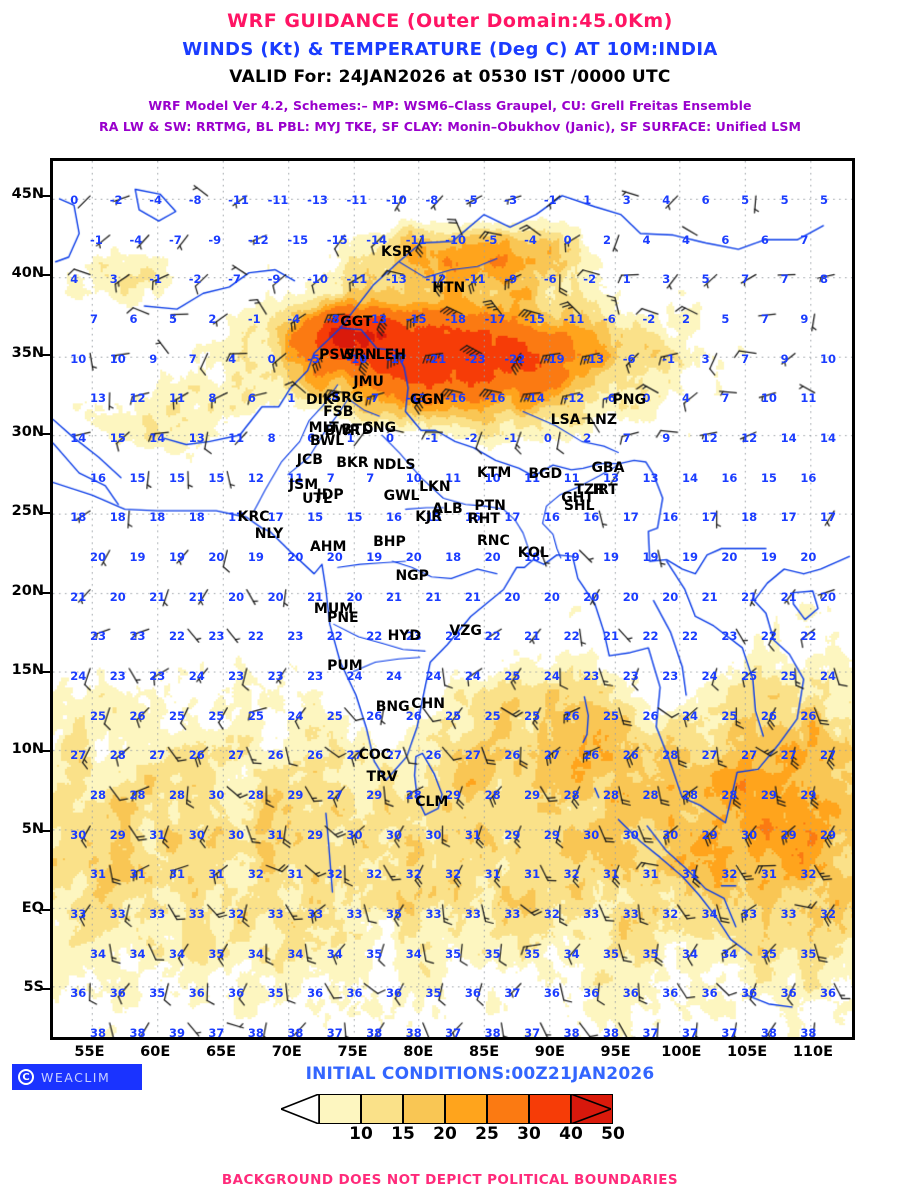  Describe the element at coordinates (345, 666) in the screenshot. I see `city-label-pum: PUM` at that location.